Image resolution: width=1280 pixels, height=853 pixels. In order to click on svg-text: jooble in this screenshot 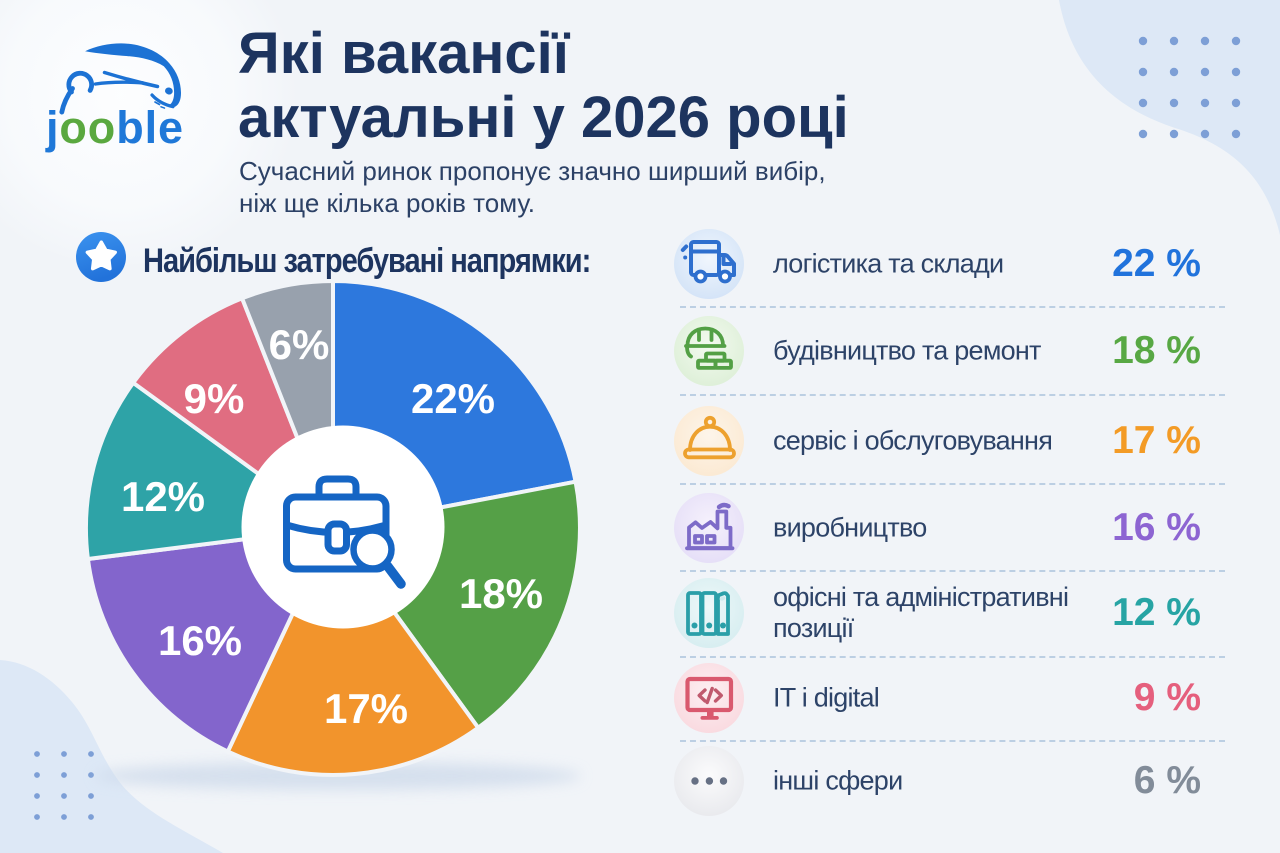, I will do `click(114, 127)`.